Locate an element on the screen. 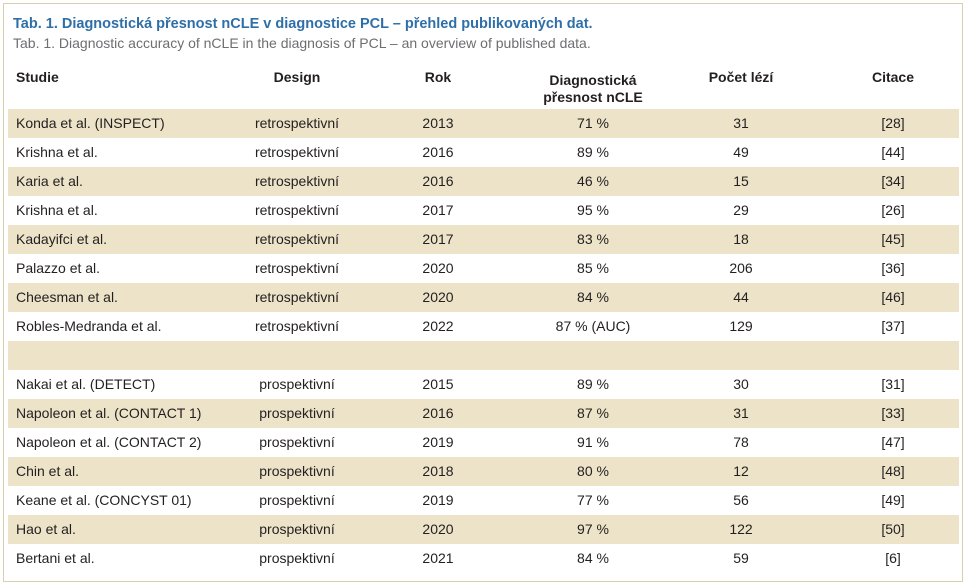 The image size is (967, 586). cell-accuracy: 83 % is located at coordinates (593, 239).